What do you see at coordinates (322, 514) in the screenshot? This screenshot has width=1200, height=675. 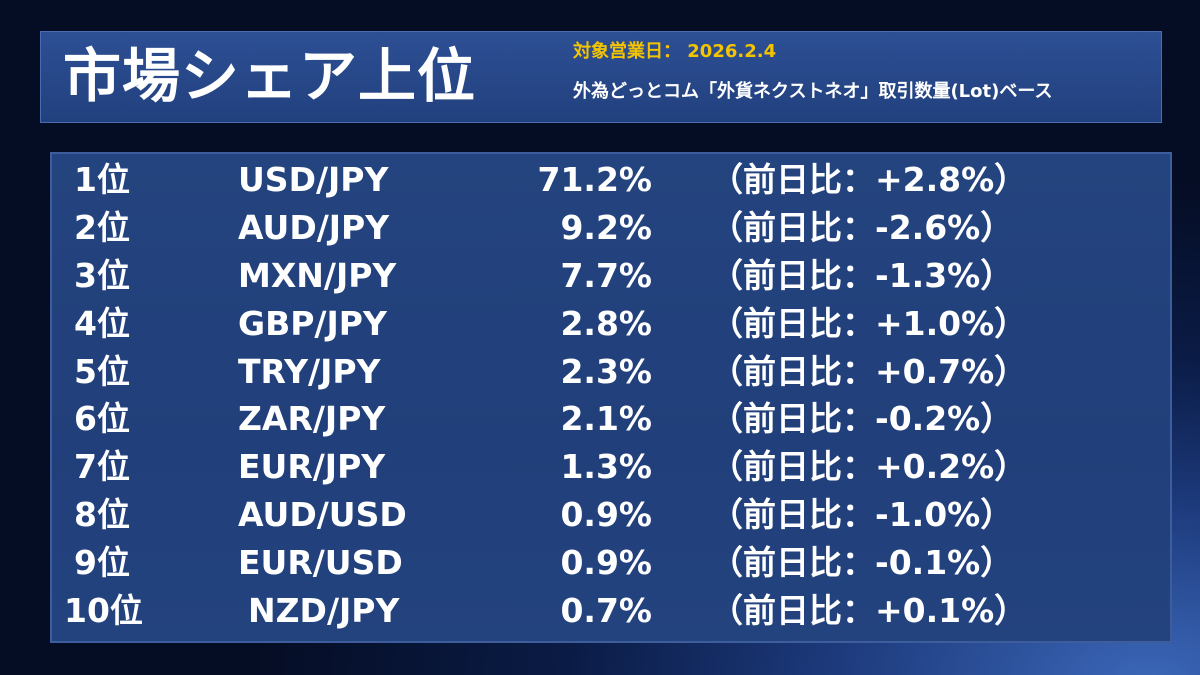 I see `currency-pair: AUD/USD` at bounding box center [322, 514].